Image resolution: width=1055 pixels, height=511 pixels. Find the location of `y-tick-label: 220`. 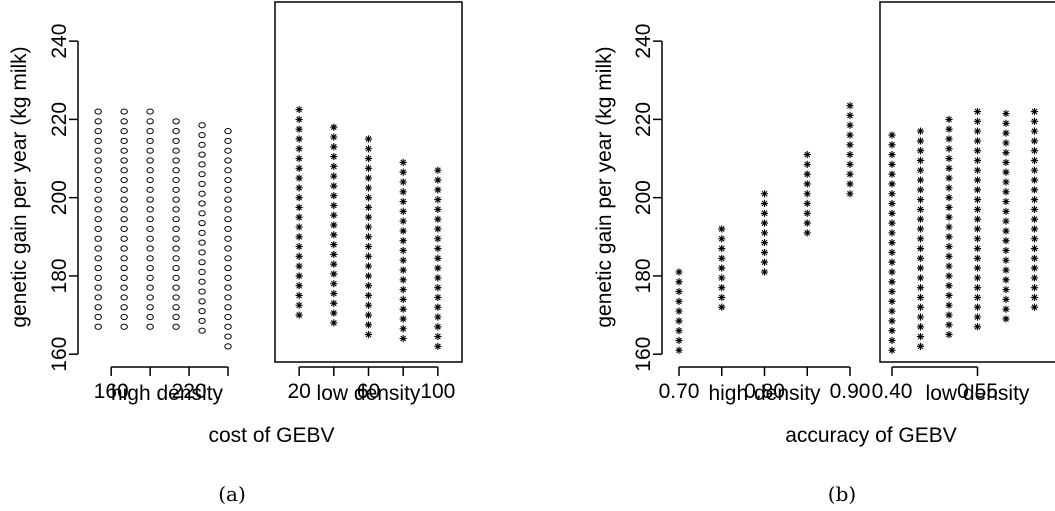

y-tick-label: 220 is located at coordinates (643, 119).